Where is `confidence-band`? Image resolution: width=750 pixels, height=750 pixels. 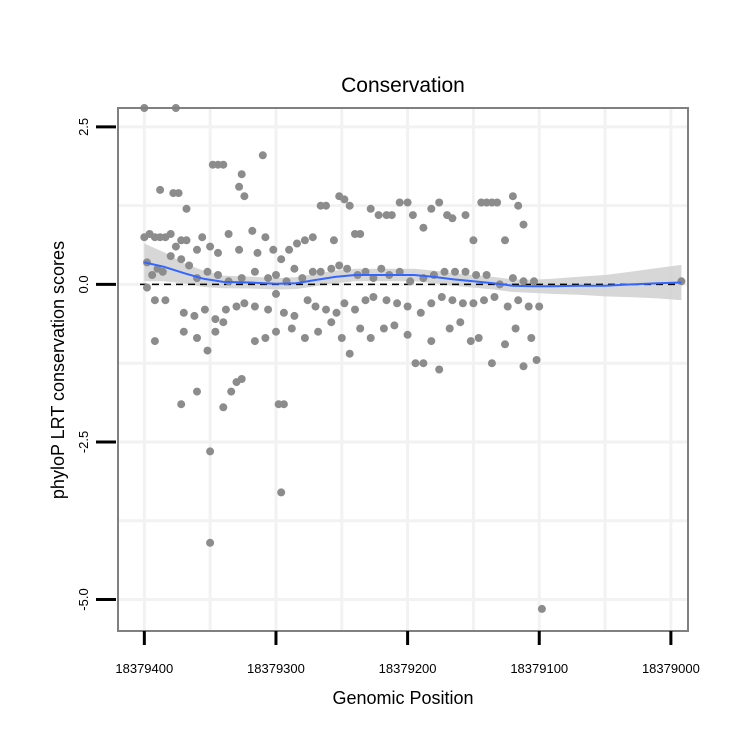
confidence-band is located at coordinates (413, 272).